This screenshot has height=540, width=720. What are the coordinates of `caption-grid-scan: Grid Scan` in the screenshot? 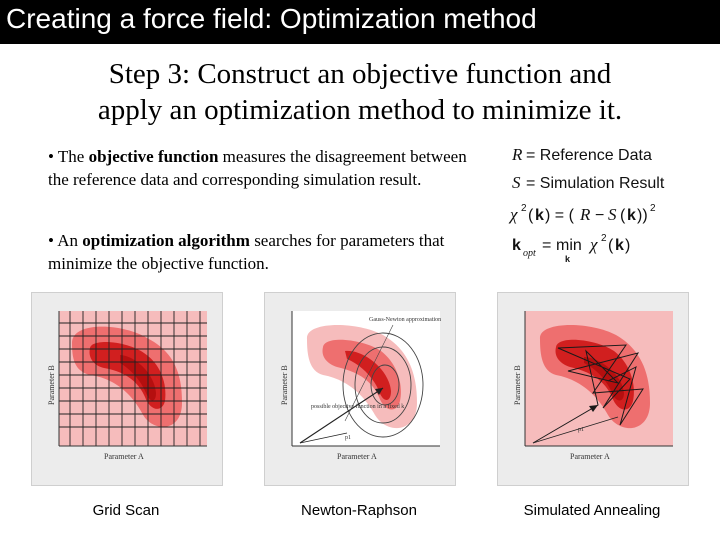 It's located at (126, 510).